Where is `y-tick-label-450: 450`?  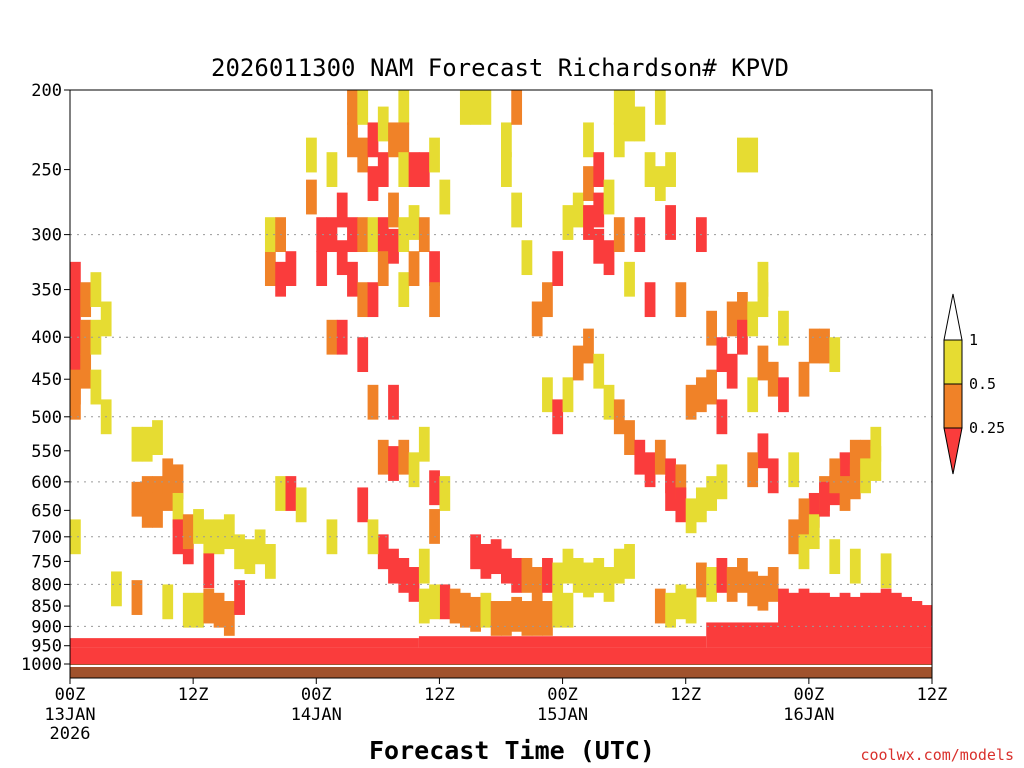 y-tick-label-450: 450 is located at coordinates (46, 380).